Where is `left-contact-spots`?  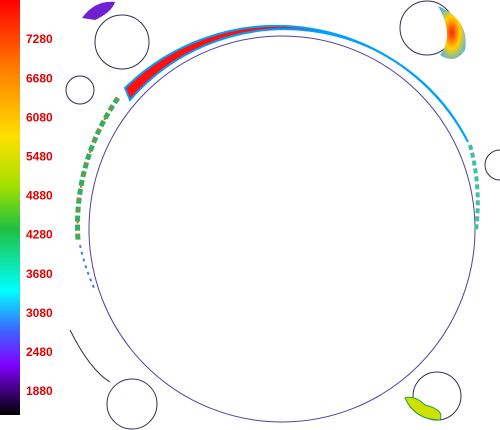 left-contact-spots is located at coordinates (97, 169).